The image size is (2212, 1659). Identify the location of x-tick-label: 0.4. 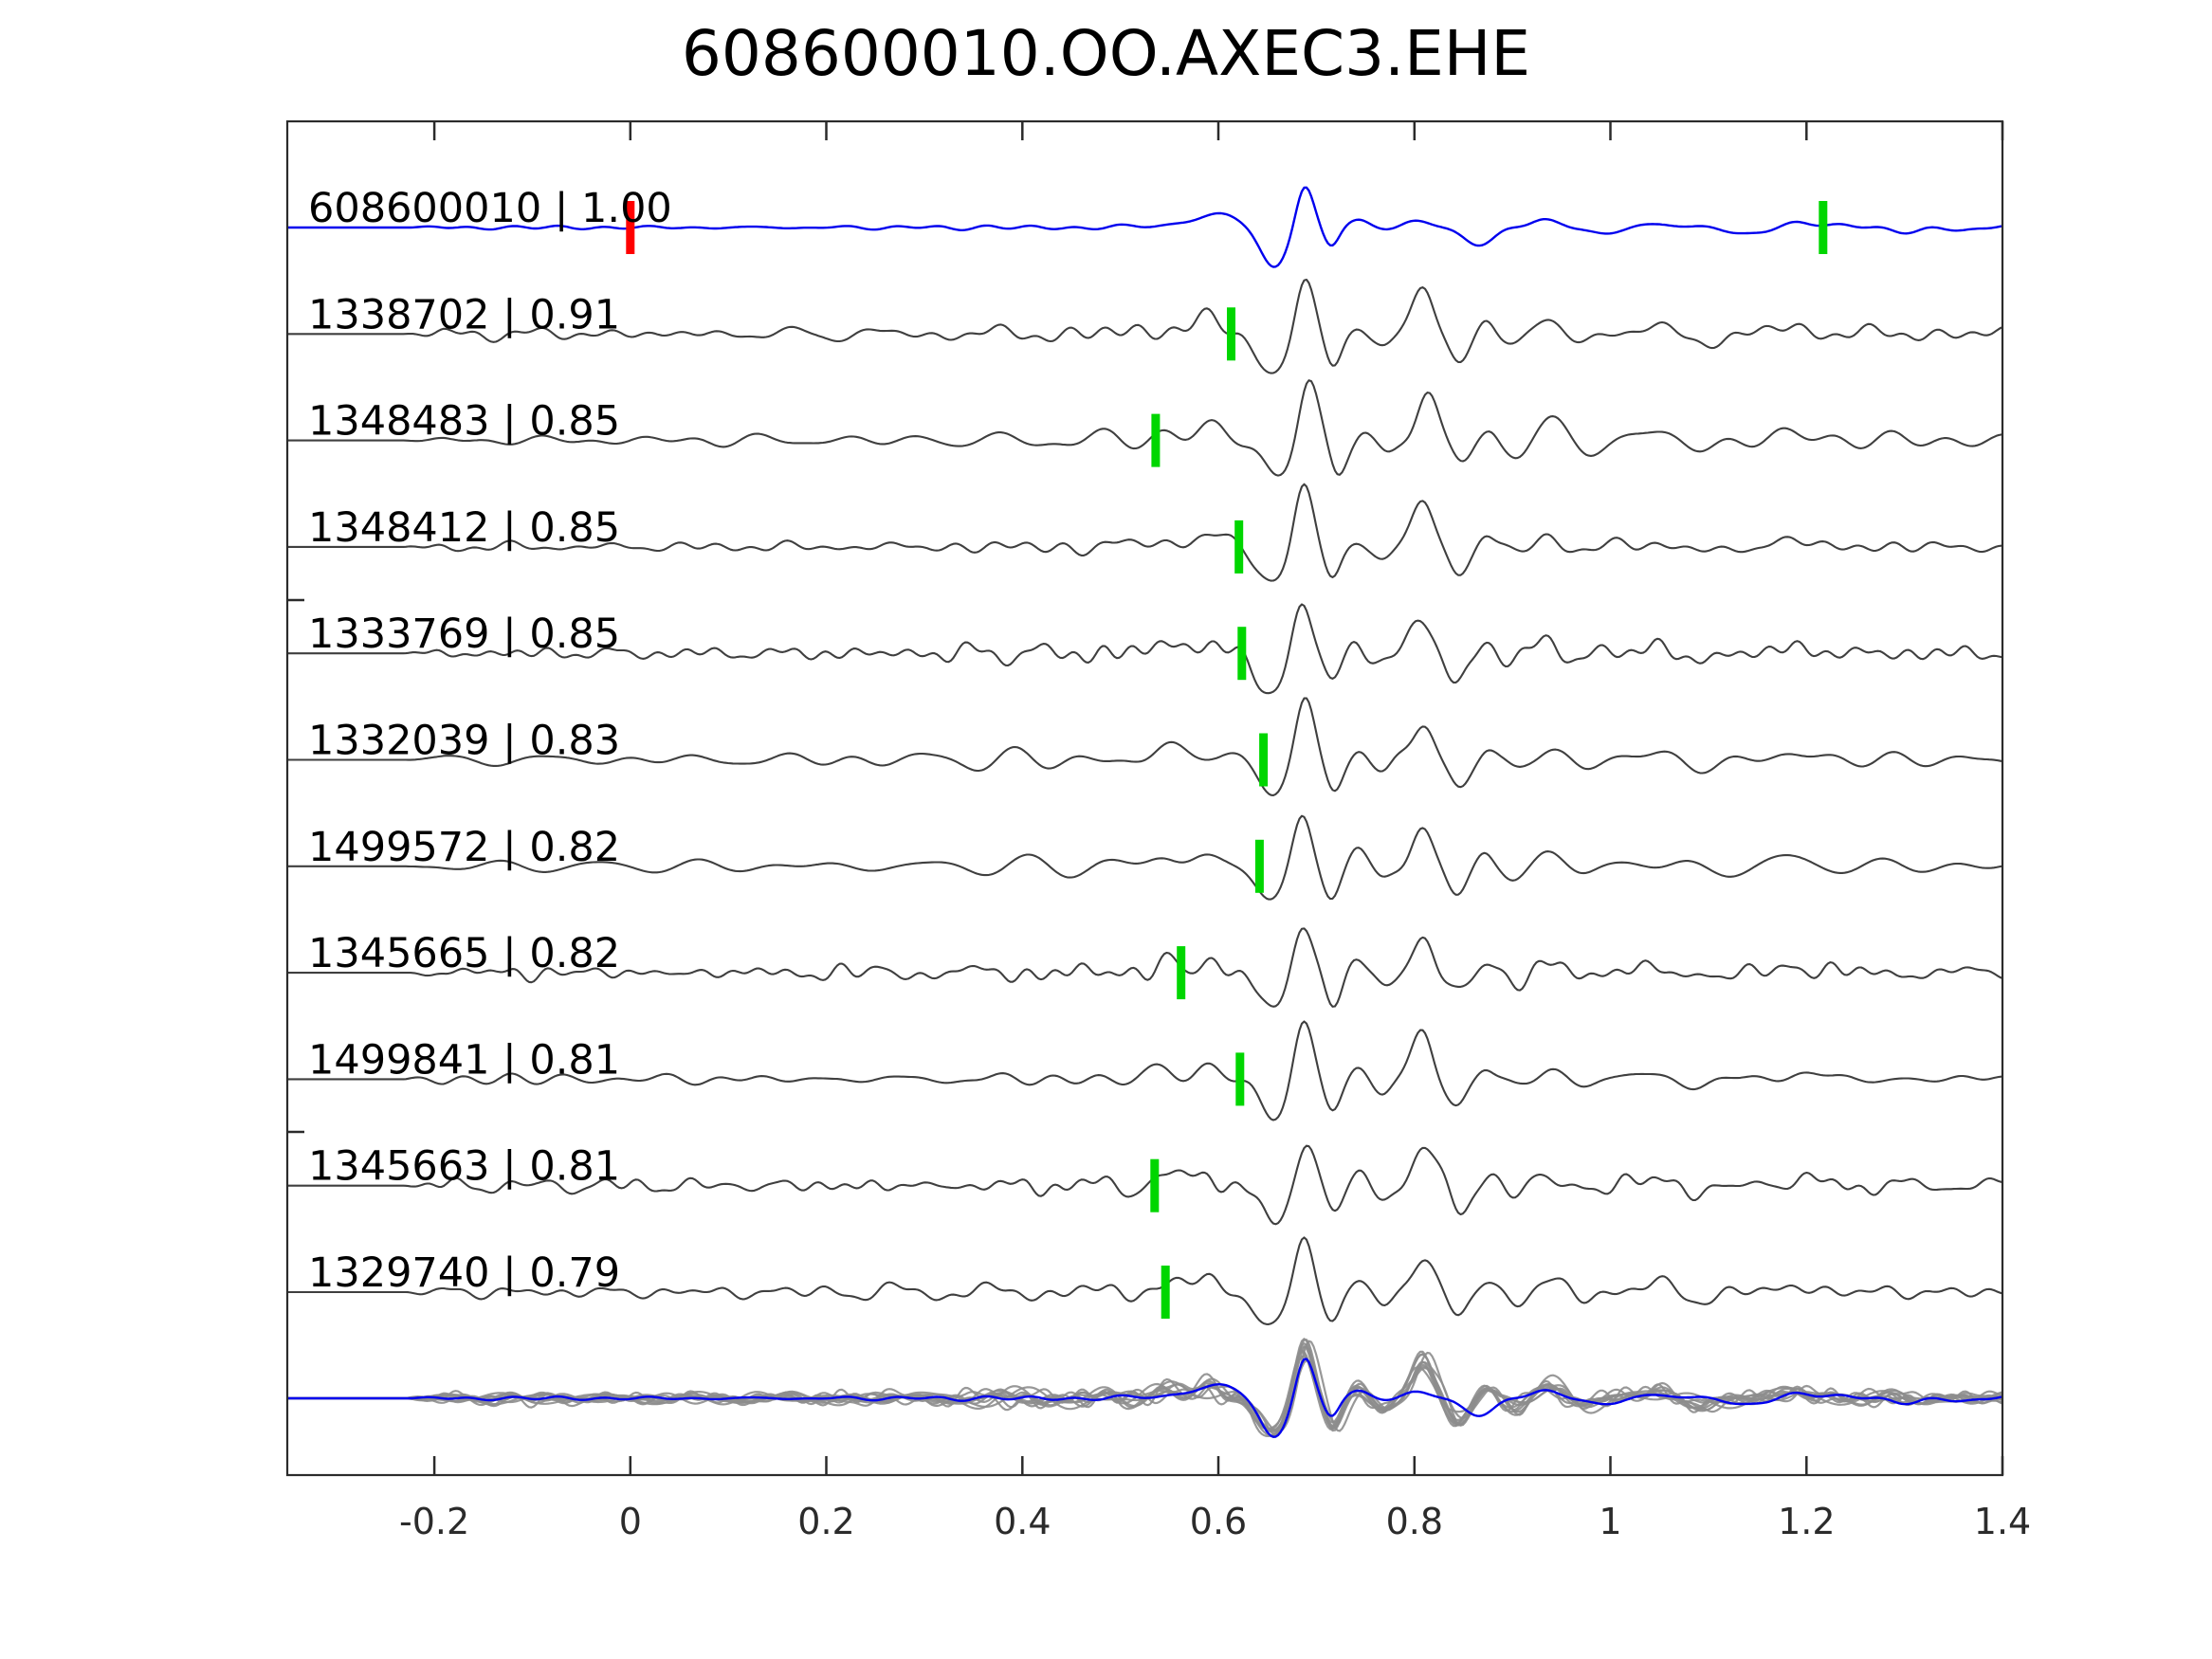
(1022, 1521).